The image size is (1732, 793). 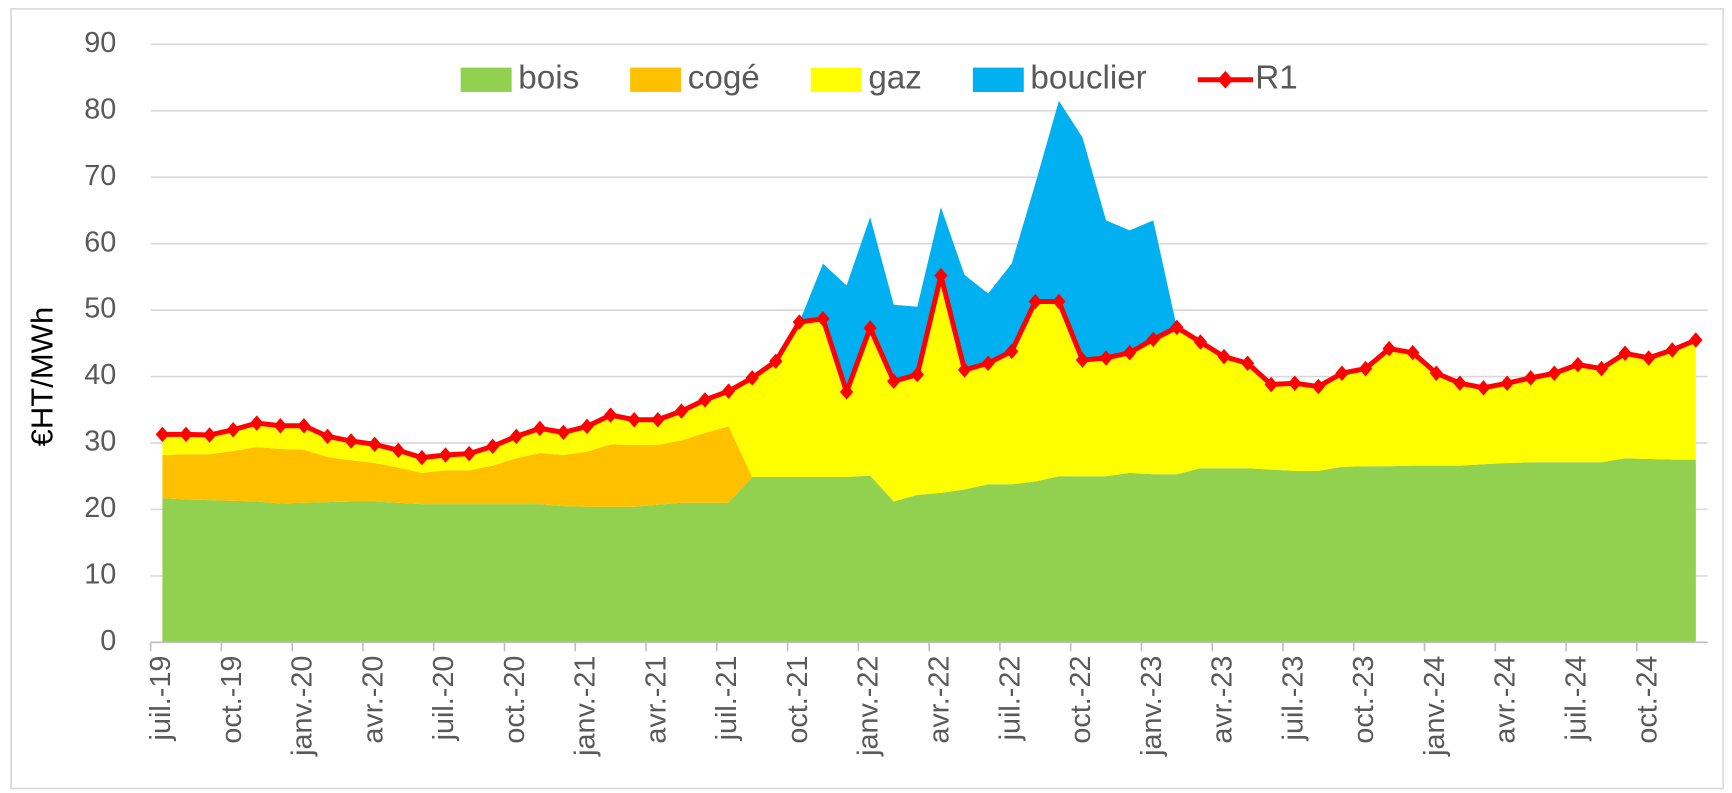 I want to click on legend-item: bouclier, so click(x=1059, y=78).